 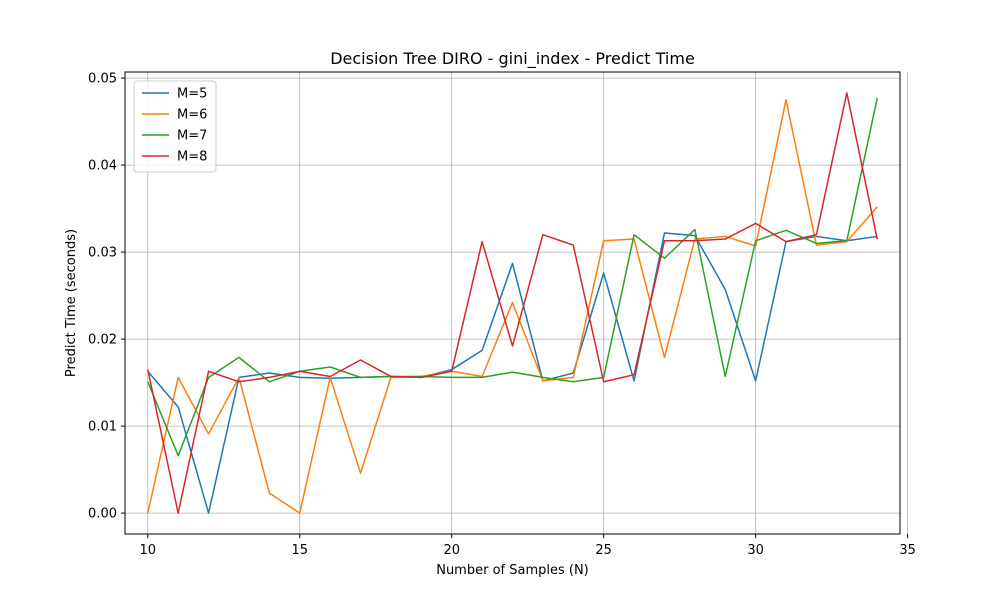 What do you see at coordinates (102, 166) in the screenshot?
I see `y-tick-label: 0.04` at bounding box center [102, 166].